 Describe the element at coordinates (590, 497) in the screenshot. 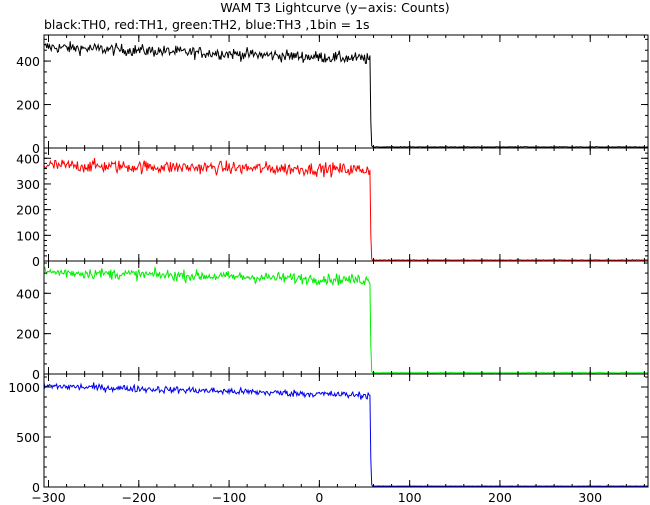

I see `x-tick-label: 300` at that location.